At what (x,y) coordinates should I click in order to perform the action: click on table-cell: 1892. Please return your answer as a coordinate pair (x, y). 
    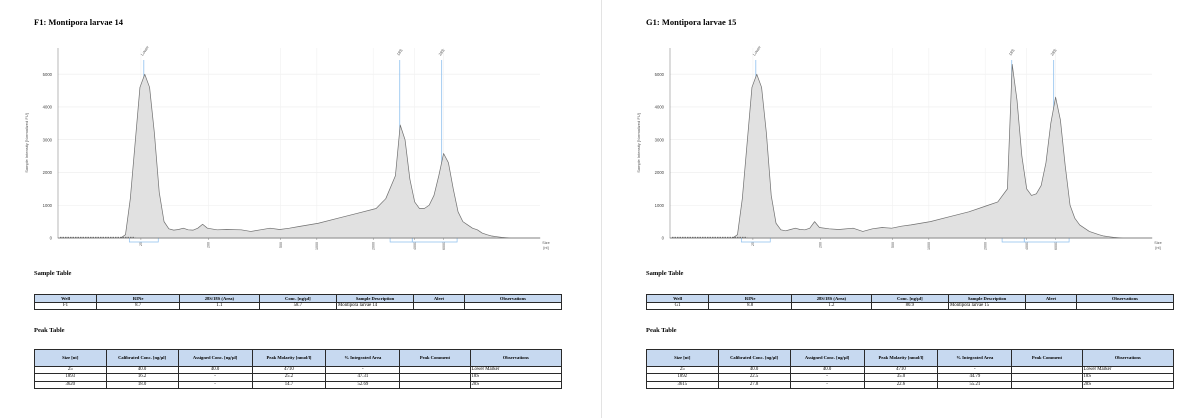
    Looking at the image, I should click on (682, 377).